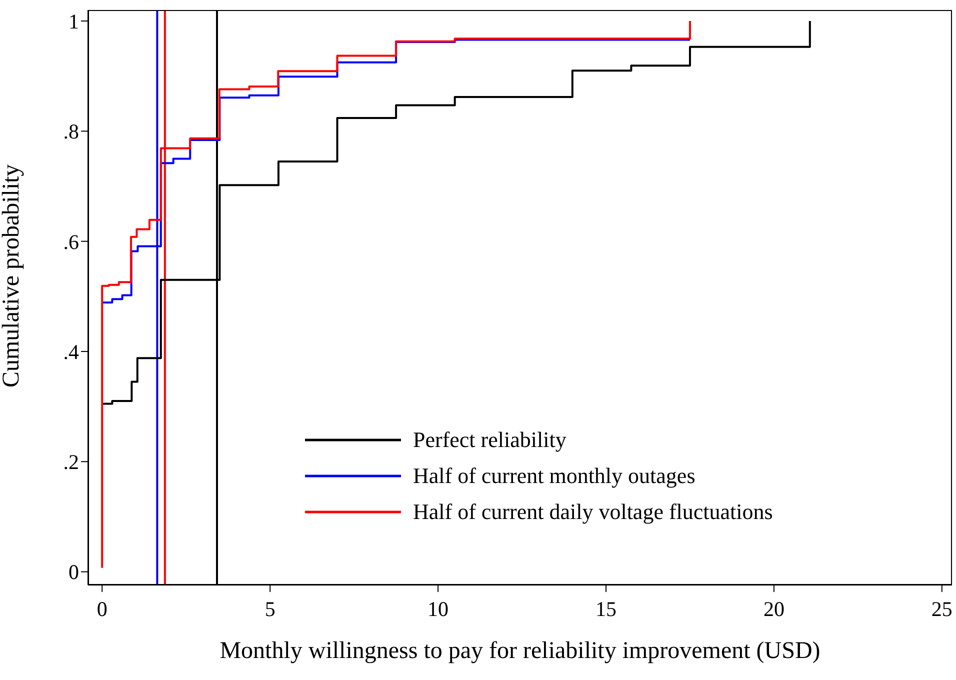 Image resolution: width=956 pixels, height=680 pixels. What do you see at coordinates (73, 572) in the screenshot?
I see `y-tick-label: 0` at bounding box center [73, 572].